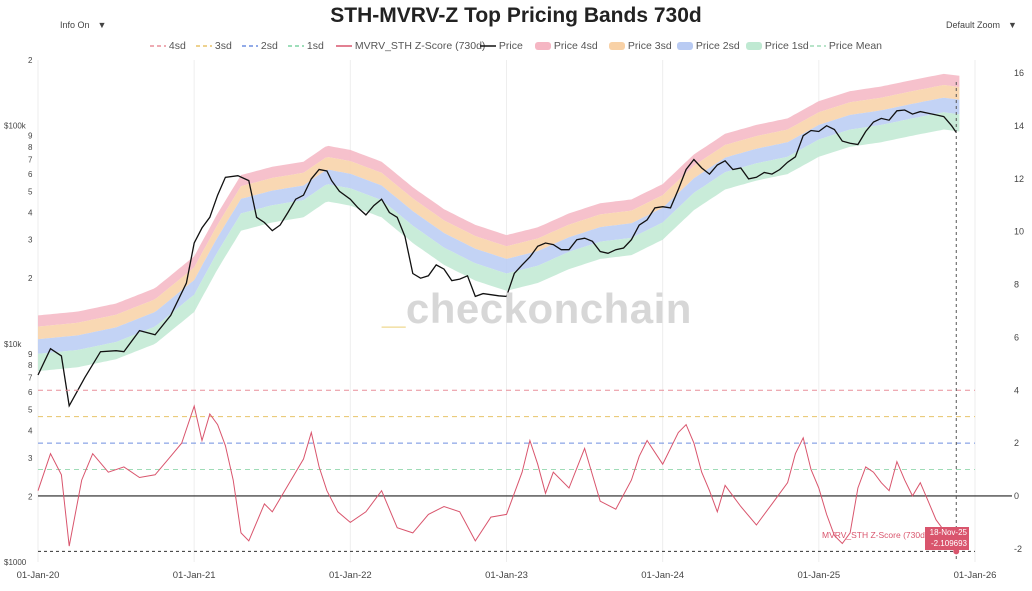 The height and width of the screenshot is (591, 1032). Describe the element at coordinates (15, 126) in the screenshot. I see `y-left-tick-label: $100k` at that location.